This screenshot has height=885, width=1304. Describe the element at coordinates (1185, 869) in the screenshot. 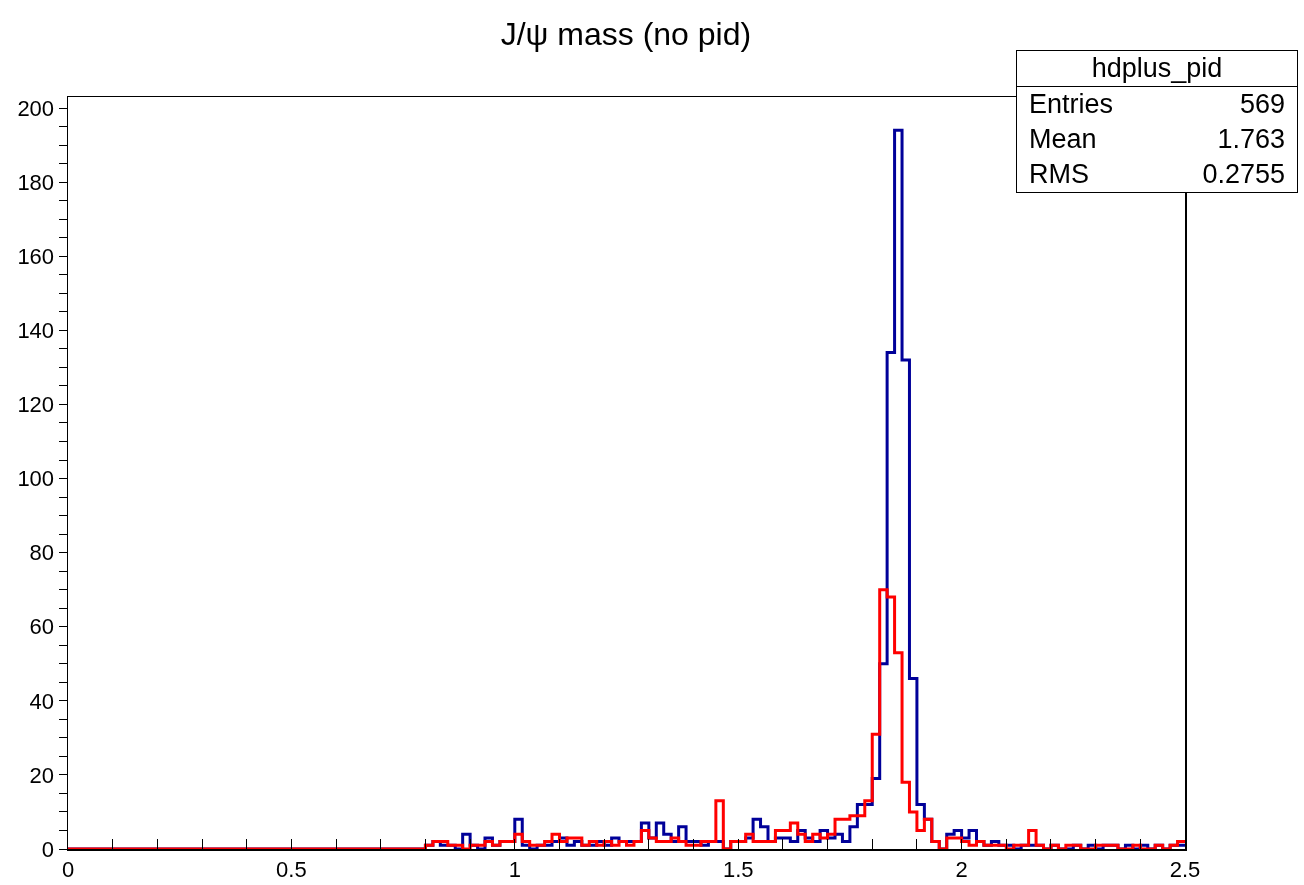

I see `x-tick-label: 2.5` at that location.